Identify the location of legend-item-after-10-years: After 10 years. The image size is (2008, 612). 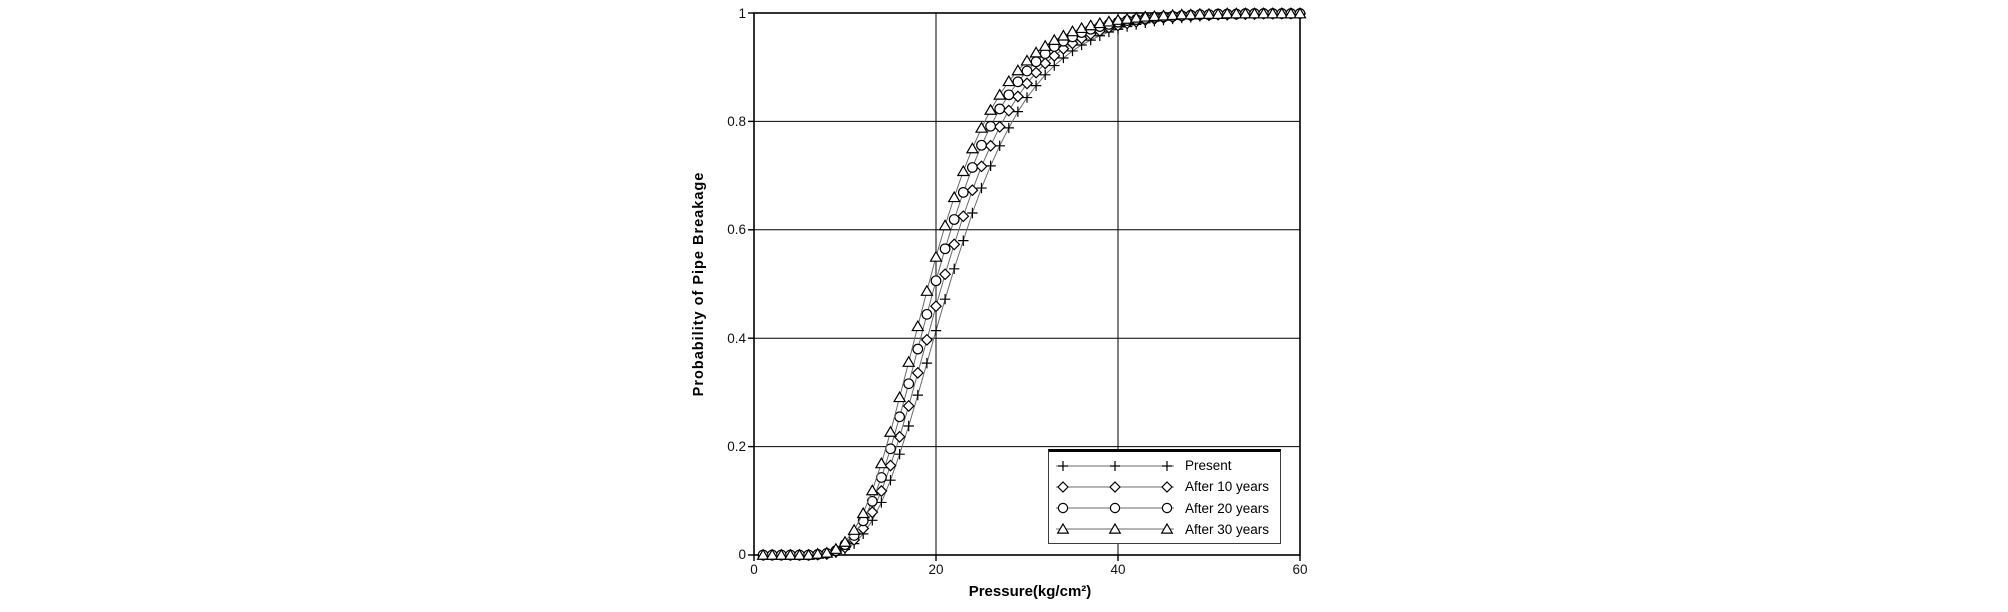
(1164, 486).